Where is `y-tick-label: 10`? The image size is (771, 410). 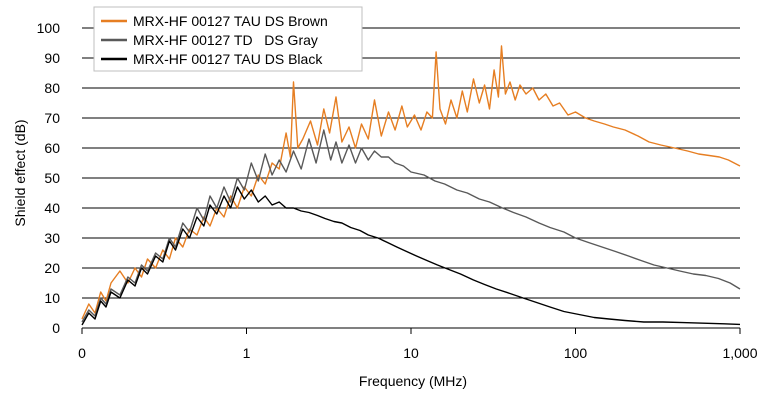
y-tick-label: 10 is located at coordinates (52, 298).